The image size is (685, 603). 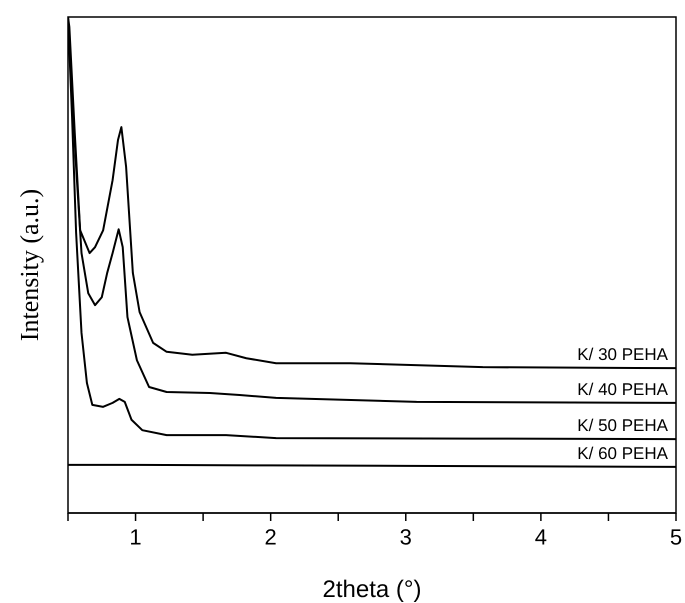 What do you see at coordinates (541, 537) in the screenshot?
I see `x-tick-label: 4` at bounding box center [541, 537].